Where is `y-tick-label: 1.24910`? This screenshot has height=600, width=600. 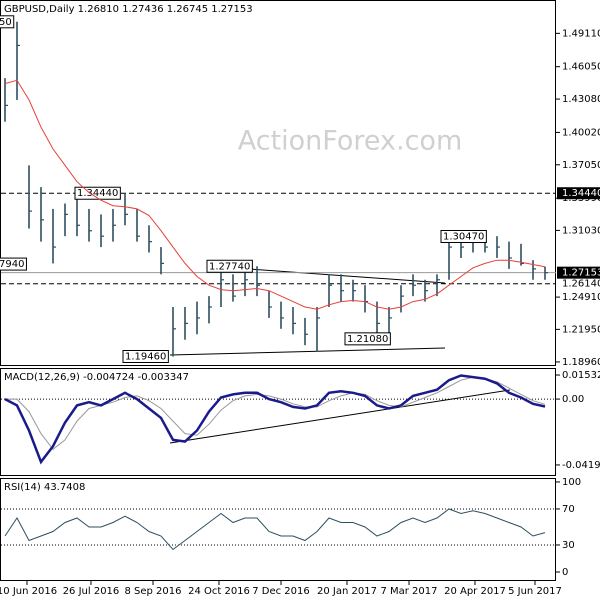 y-tick-label: 1.24910 is located at coordinates (581, 297).